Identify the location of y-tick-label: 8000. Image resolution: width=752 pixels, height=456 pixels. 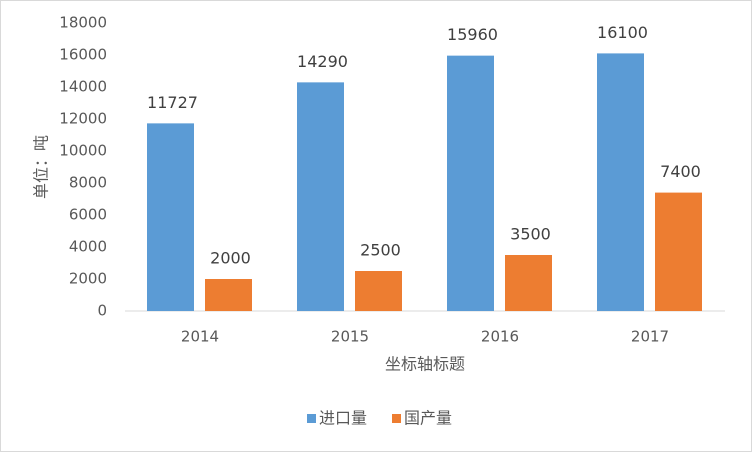
(88, 183).